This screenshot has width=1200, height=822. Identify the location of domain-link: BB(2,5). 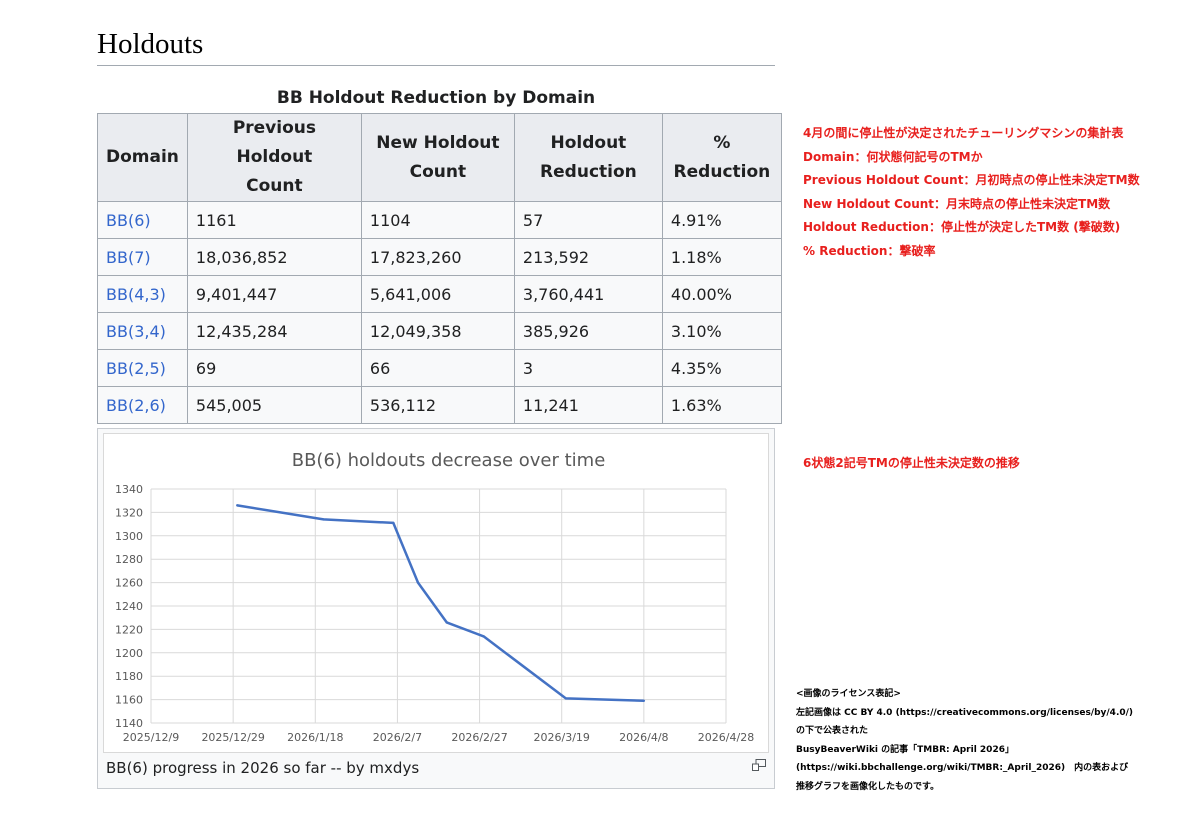
(136, 368).